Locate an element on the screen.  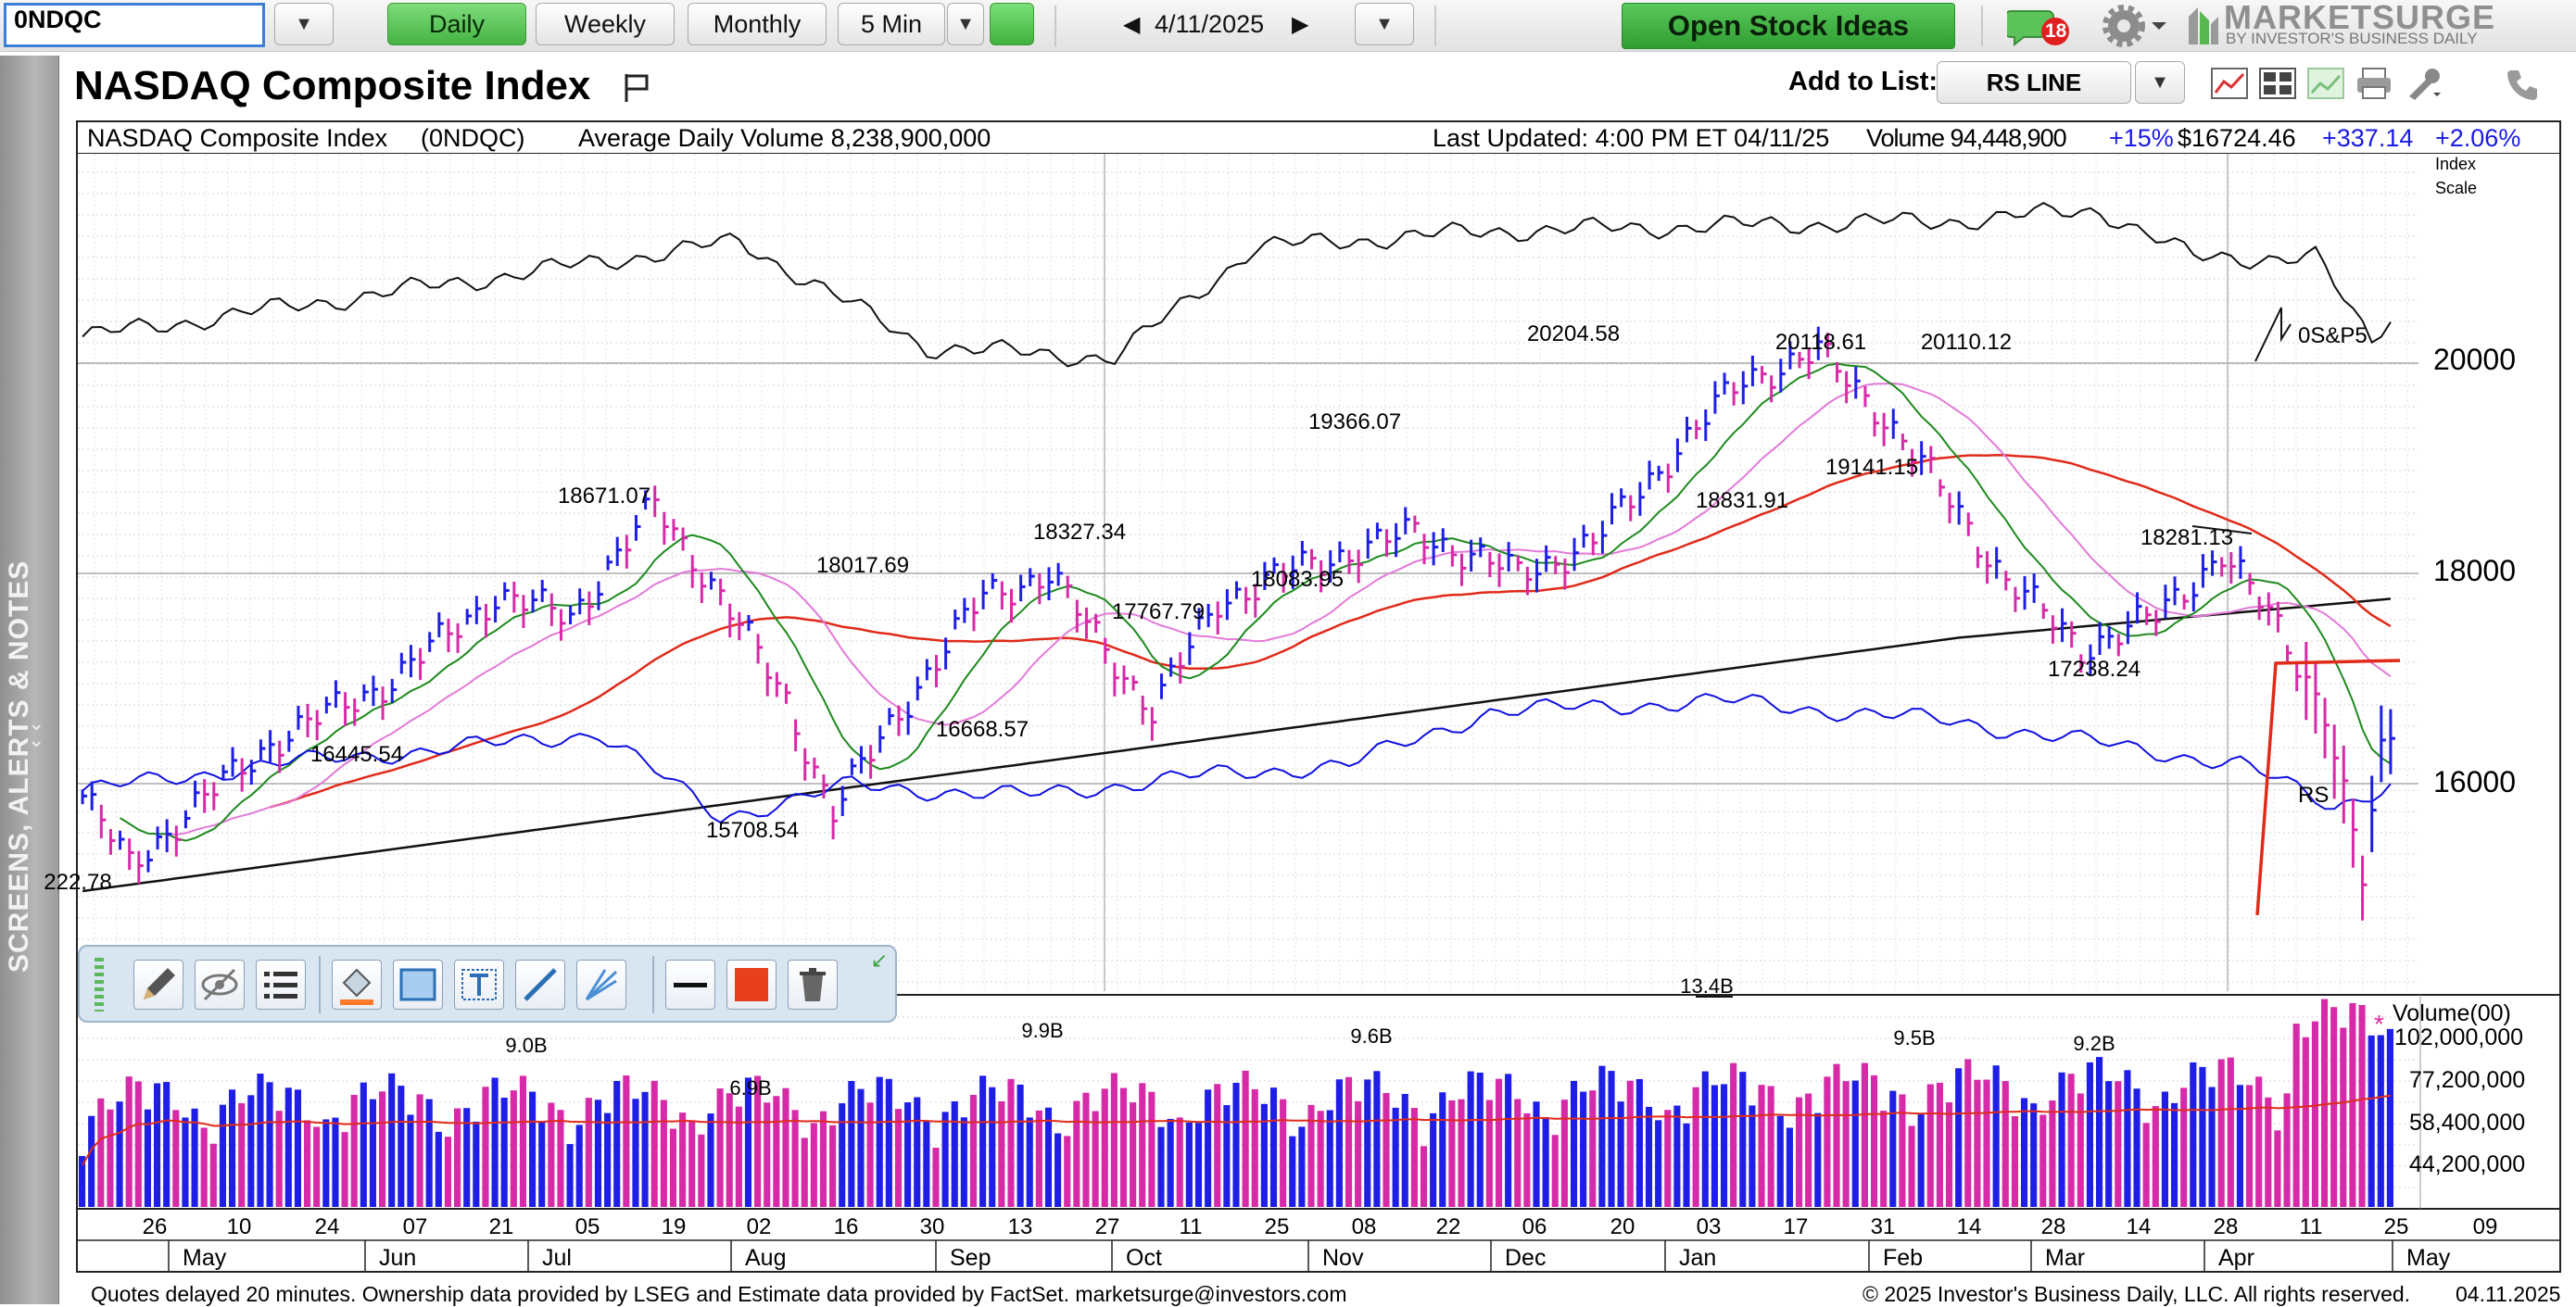
line-tool-button is located at coordinates (540, 985).